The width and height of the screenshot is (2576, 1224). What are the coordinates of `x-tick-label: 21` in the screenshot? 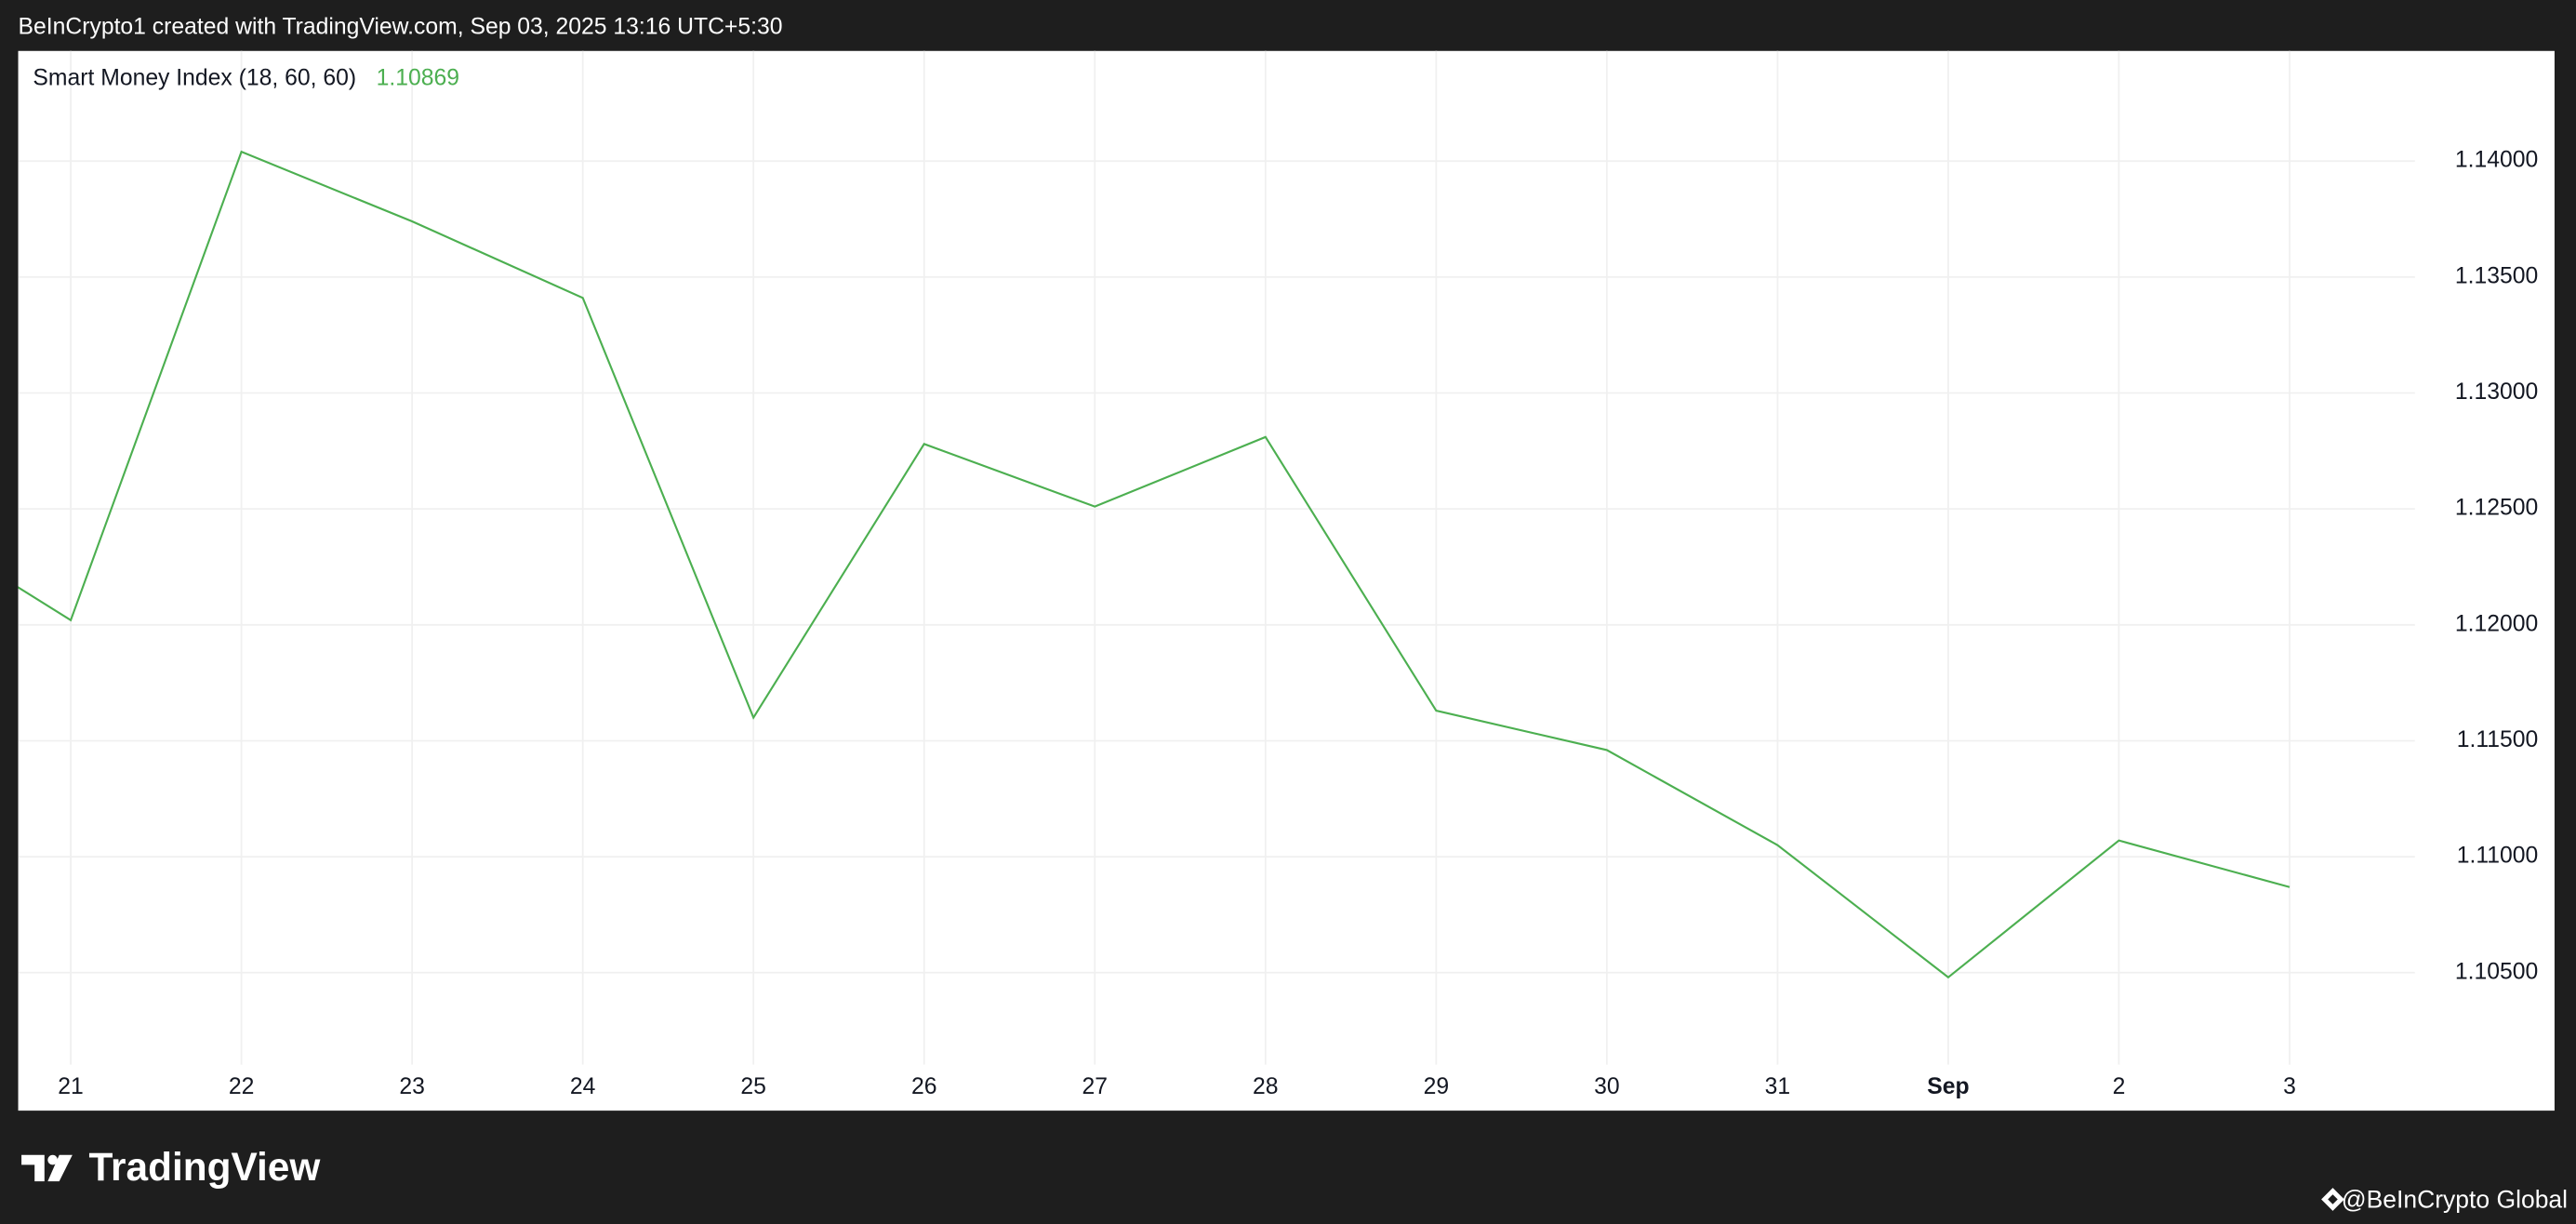 It's located at (71, 1086).